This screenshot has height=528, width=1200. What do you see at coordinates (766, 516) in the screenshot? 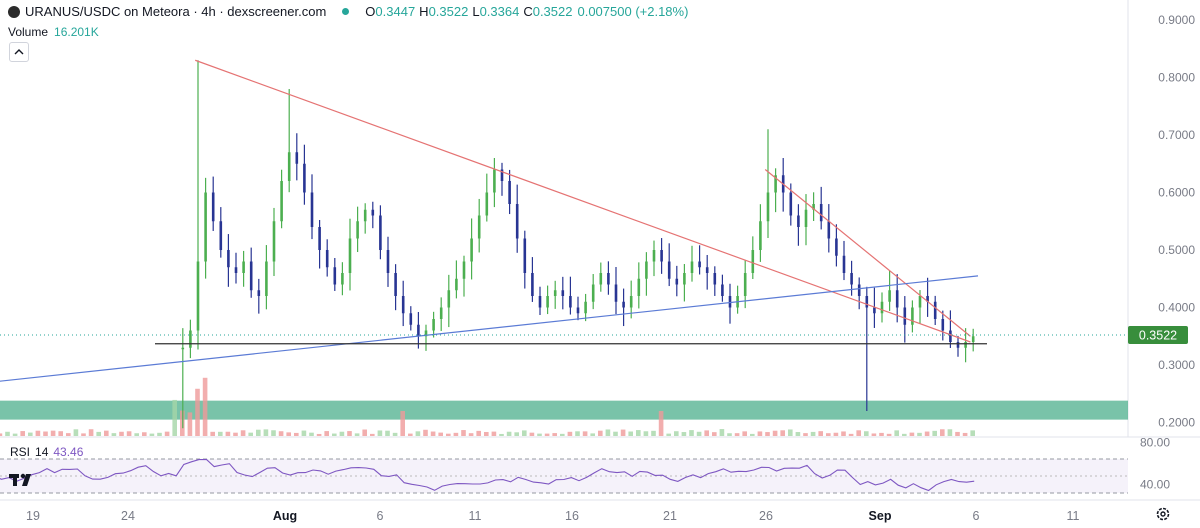
I see `time-tick-label: 26` at bounding box center [766, 516].